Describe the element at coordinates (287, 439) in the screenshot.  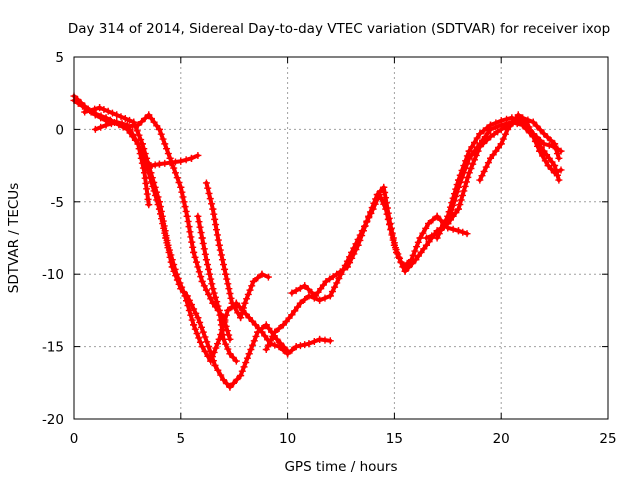
I see `x-tick-label: 10` at that location.